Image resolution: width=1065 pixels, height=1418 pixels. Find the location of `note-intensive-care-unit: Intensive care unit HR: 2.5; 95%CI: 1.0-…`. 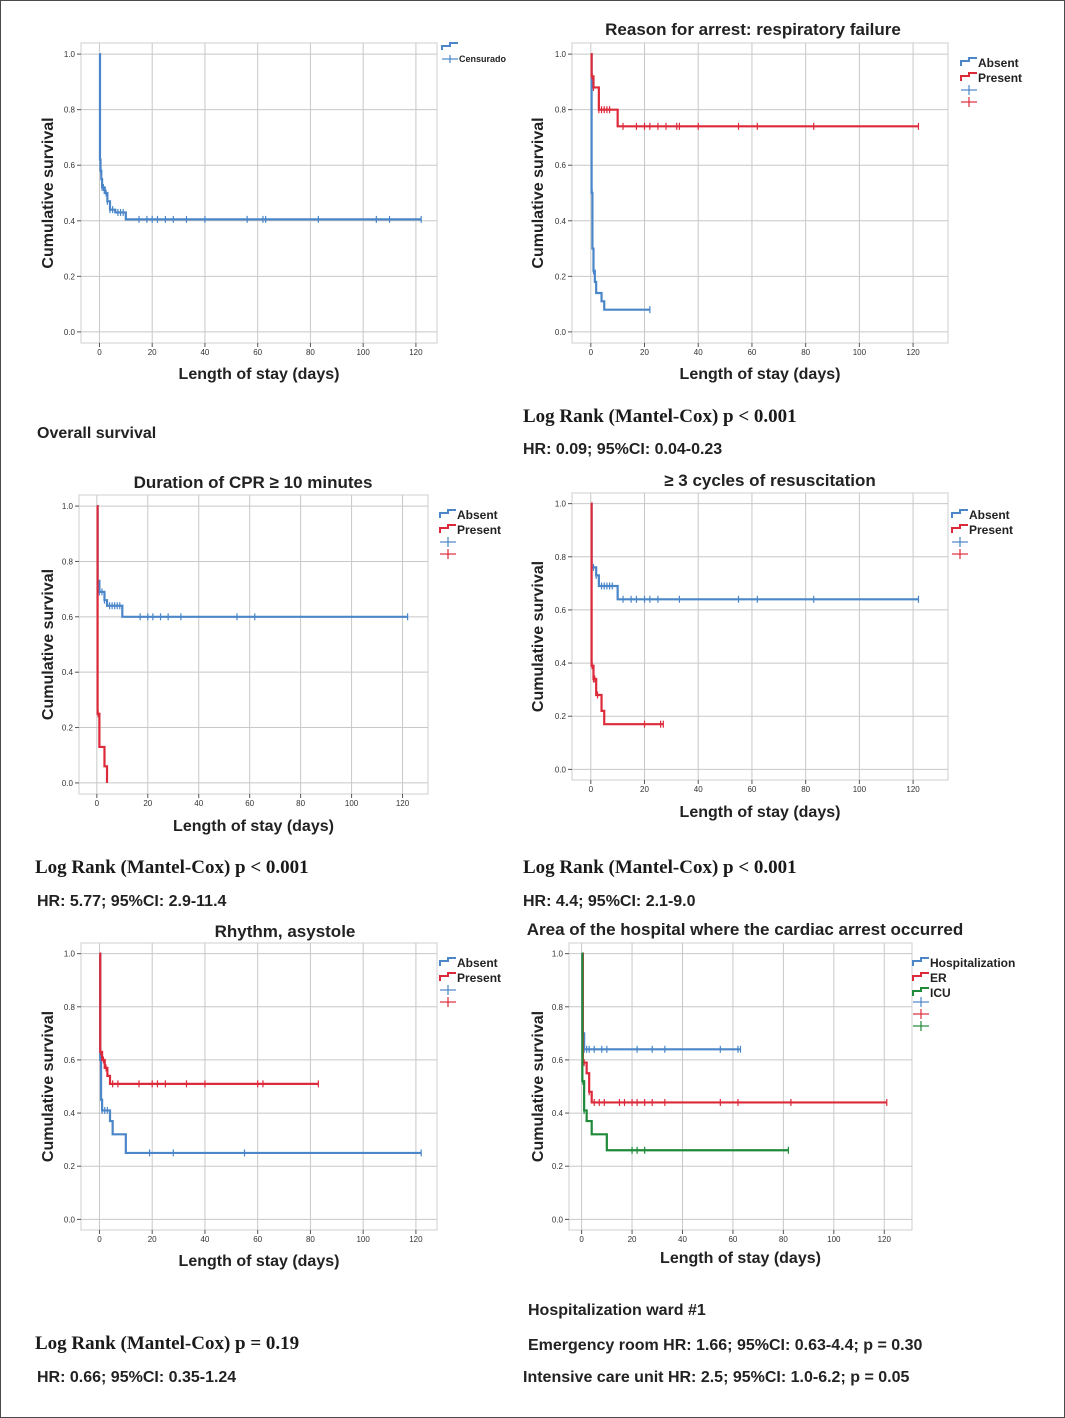

note-intensive-care-unit: Intensive care unit HR: 2.5; 95%CI: 1.0-… is located at coordinates (716, 1377).